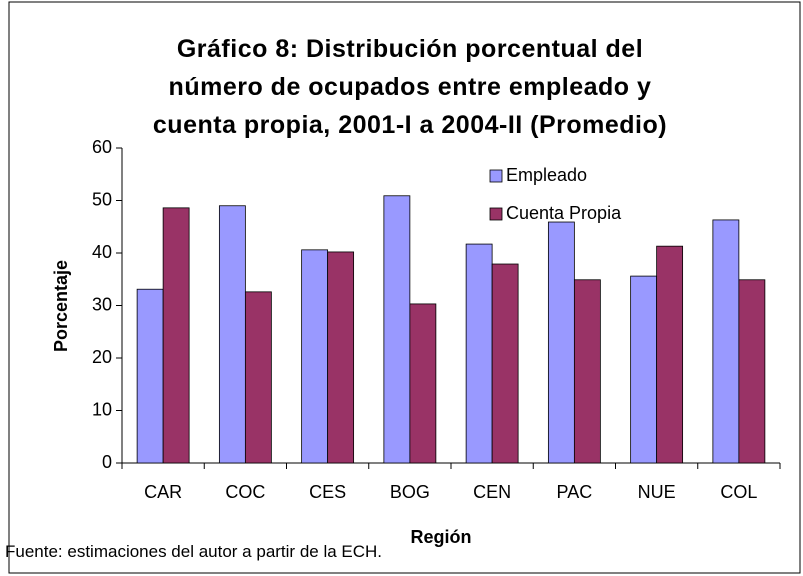 Image resolution: width=803 pixels, height=576 pixels. I want to click on y-tick-label: 0, so click(107, 462).